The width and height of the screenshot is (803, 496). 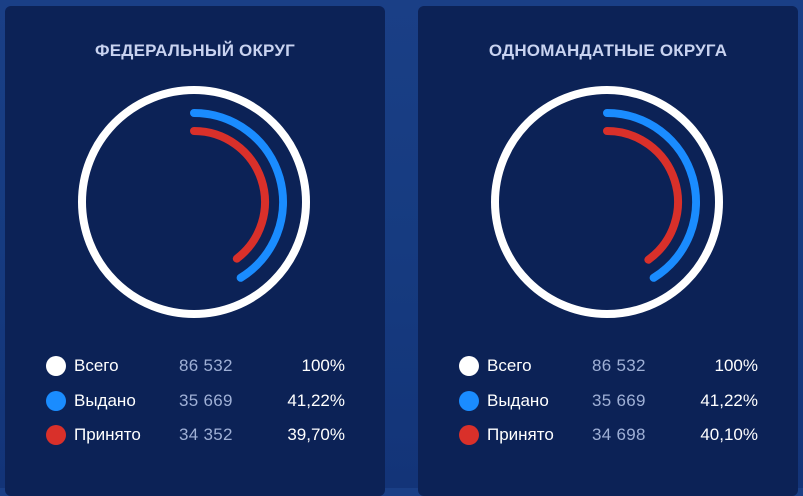 I want to click on federal-district-title: ФЕДЕРАЛЬНЫЙ ОКРУГ, so click(x=195, y=50).